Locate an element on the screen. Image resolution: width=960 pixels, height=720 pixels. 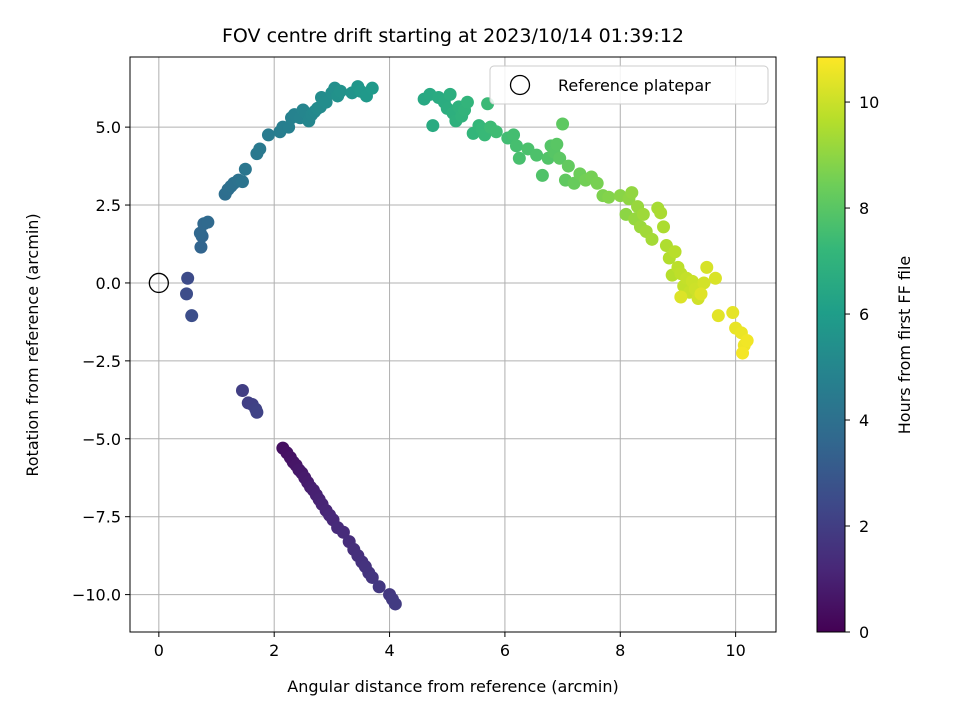
y-axis-label: Rotation from reference (arcmin) is located at coordinates (32, 344).